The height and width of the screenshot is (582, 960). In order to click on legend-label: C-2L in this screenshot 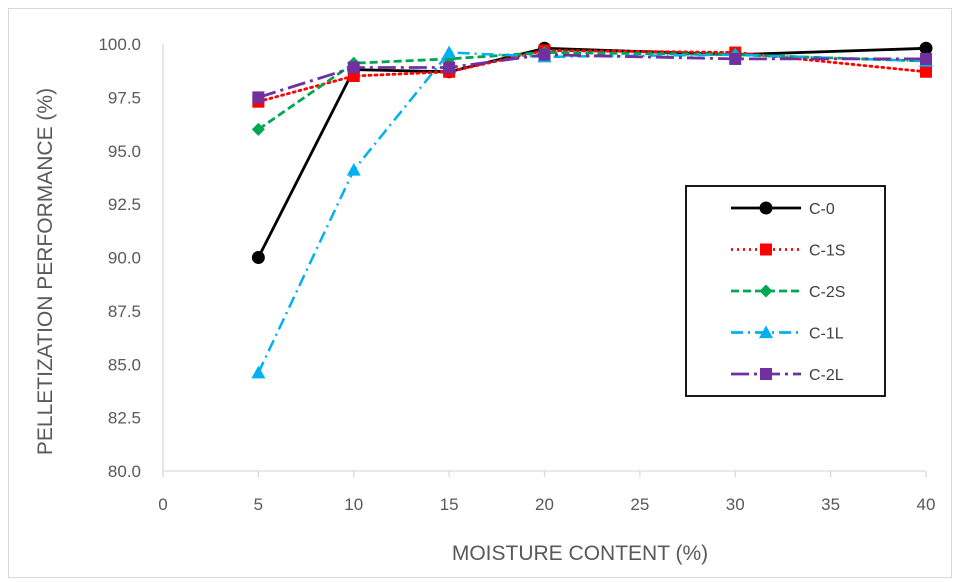, I will do `click(826, 375)`.